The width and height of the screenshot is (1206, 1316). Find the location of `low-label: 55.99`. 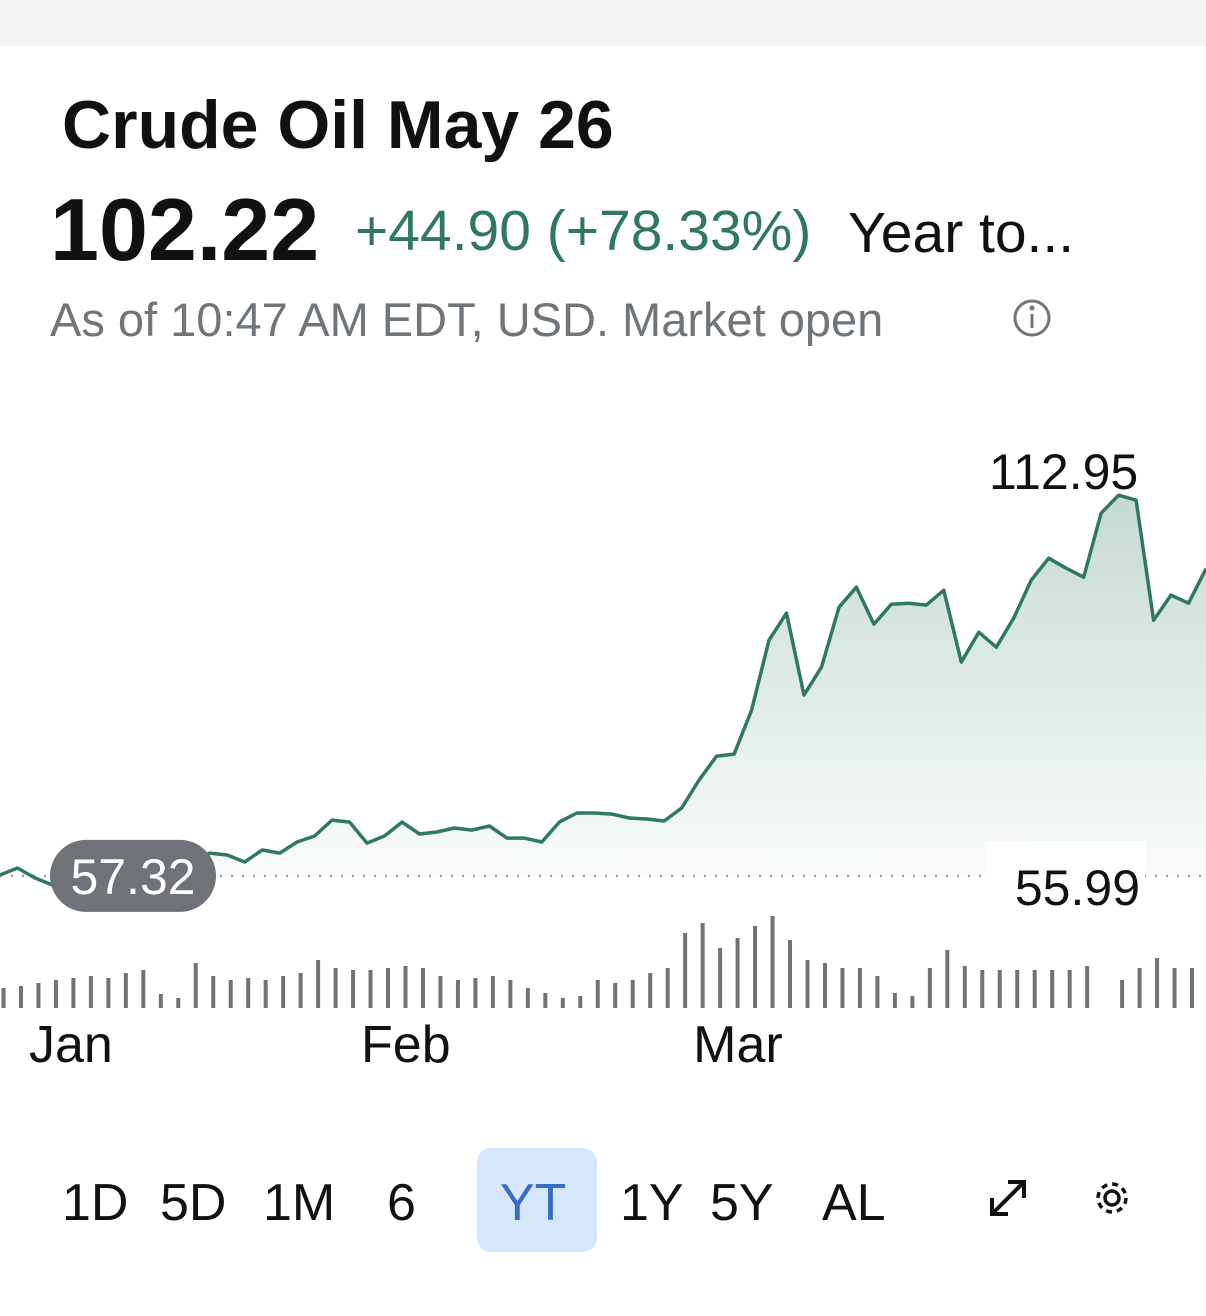

low-label: 55.99 is located at coordinates (1077, 888).